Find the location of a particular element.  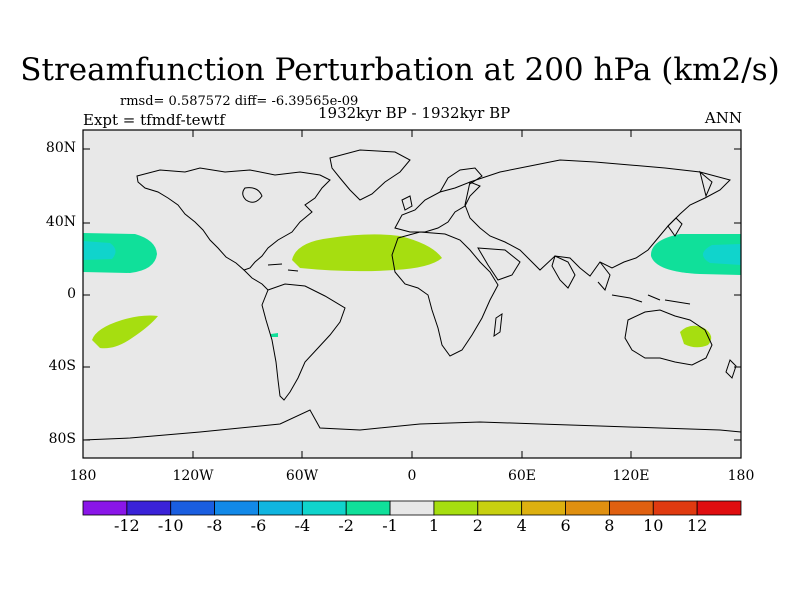

coast-southeast-asia is located at coordinates (604, 276).